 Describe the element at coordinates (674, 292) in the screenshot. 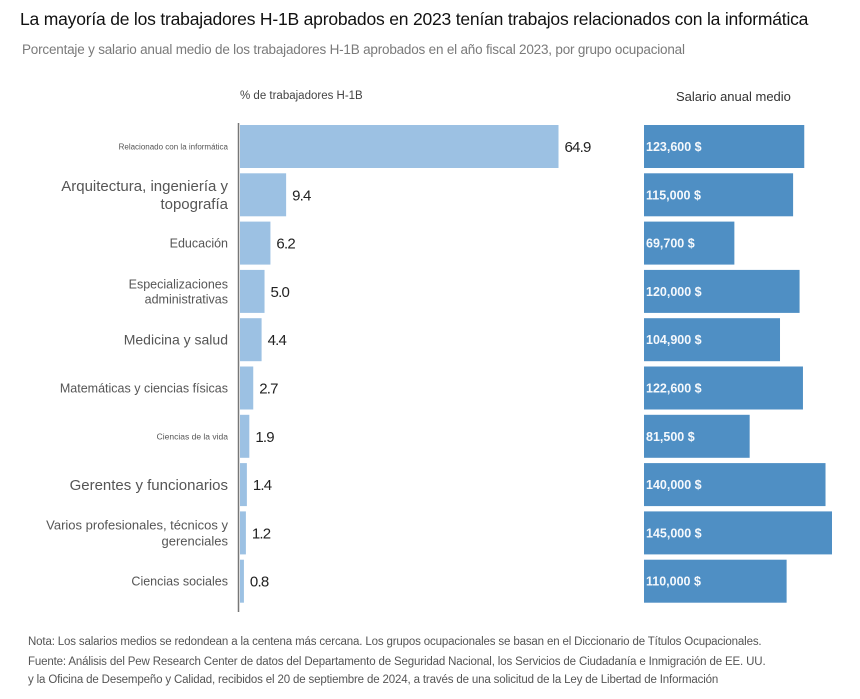

I see `salary-value-label: 120,000 $` at that location.